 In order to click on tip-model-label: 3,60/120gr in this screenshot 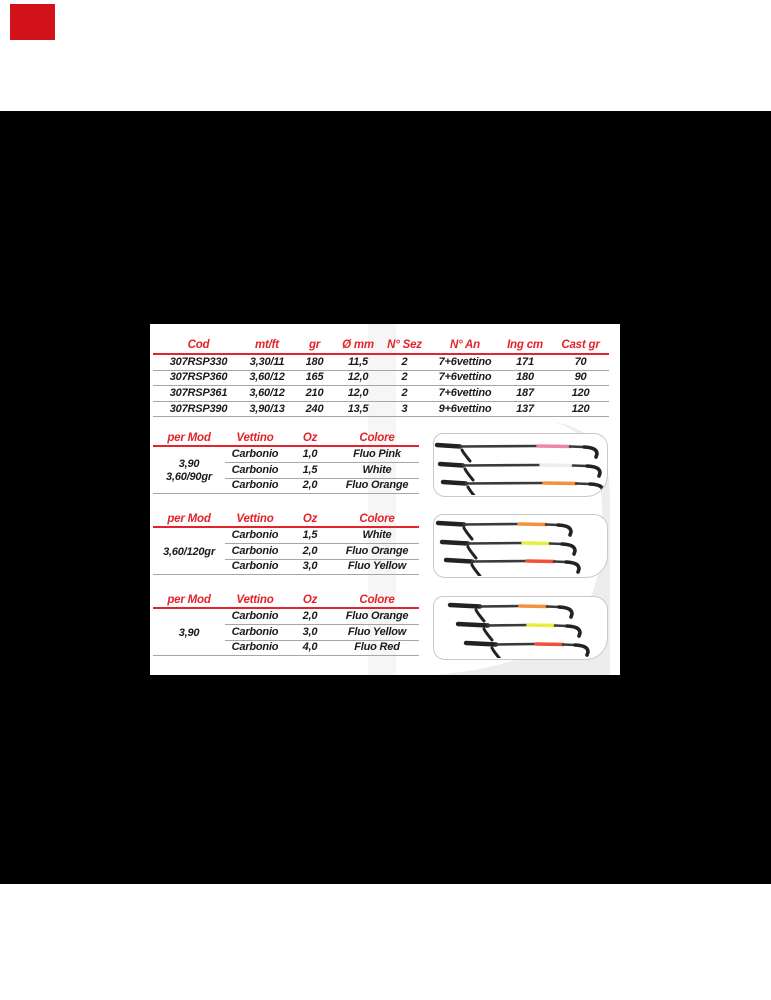, I will do `click(189, 551)`.